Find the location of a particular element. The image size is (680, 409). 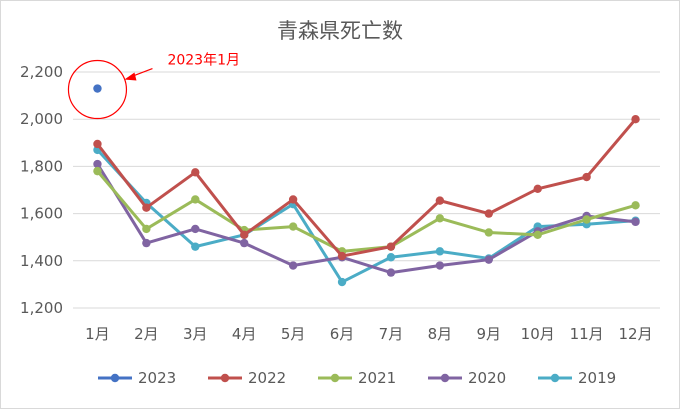

x-tick-label: 4月 is located at coordinates (244, 334).